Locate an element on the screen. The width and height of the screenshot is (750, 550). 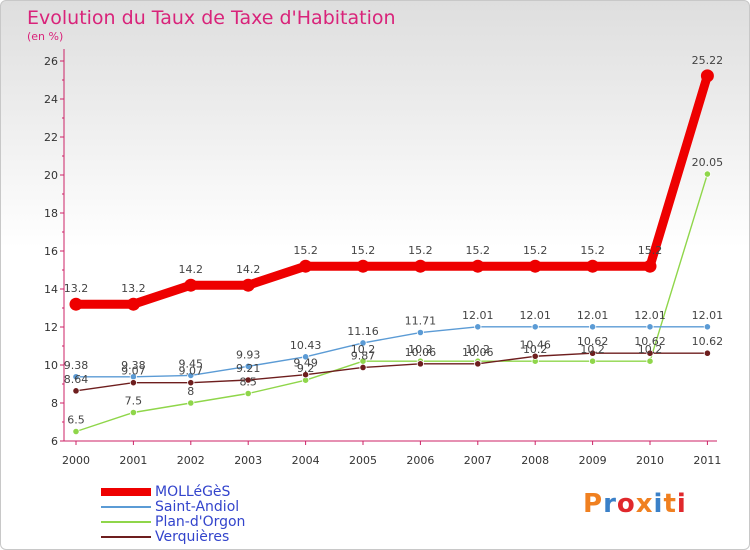
data-label-3: 8.64 is located at coordinates (76, 379).